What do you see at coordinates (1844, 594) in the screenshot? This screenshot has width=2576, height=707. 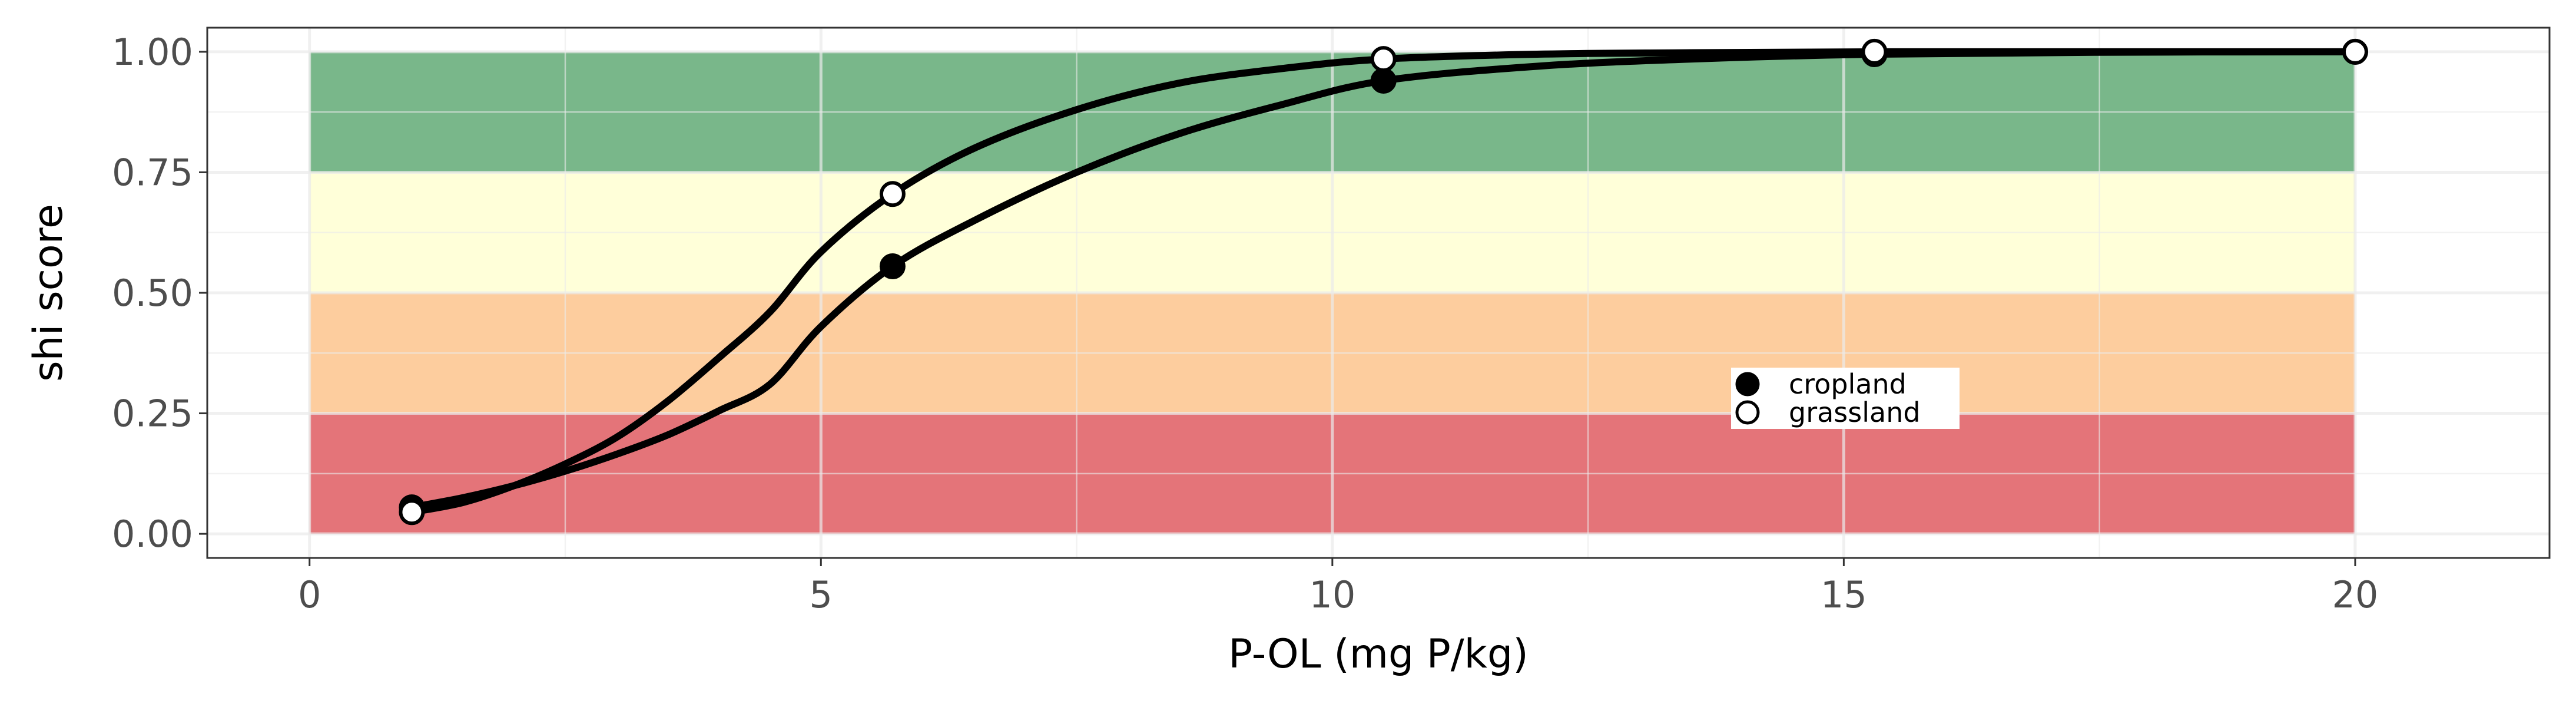 I see `x-tick-label: 15` at bounding box center [1844, 594].